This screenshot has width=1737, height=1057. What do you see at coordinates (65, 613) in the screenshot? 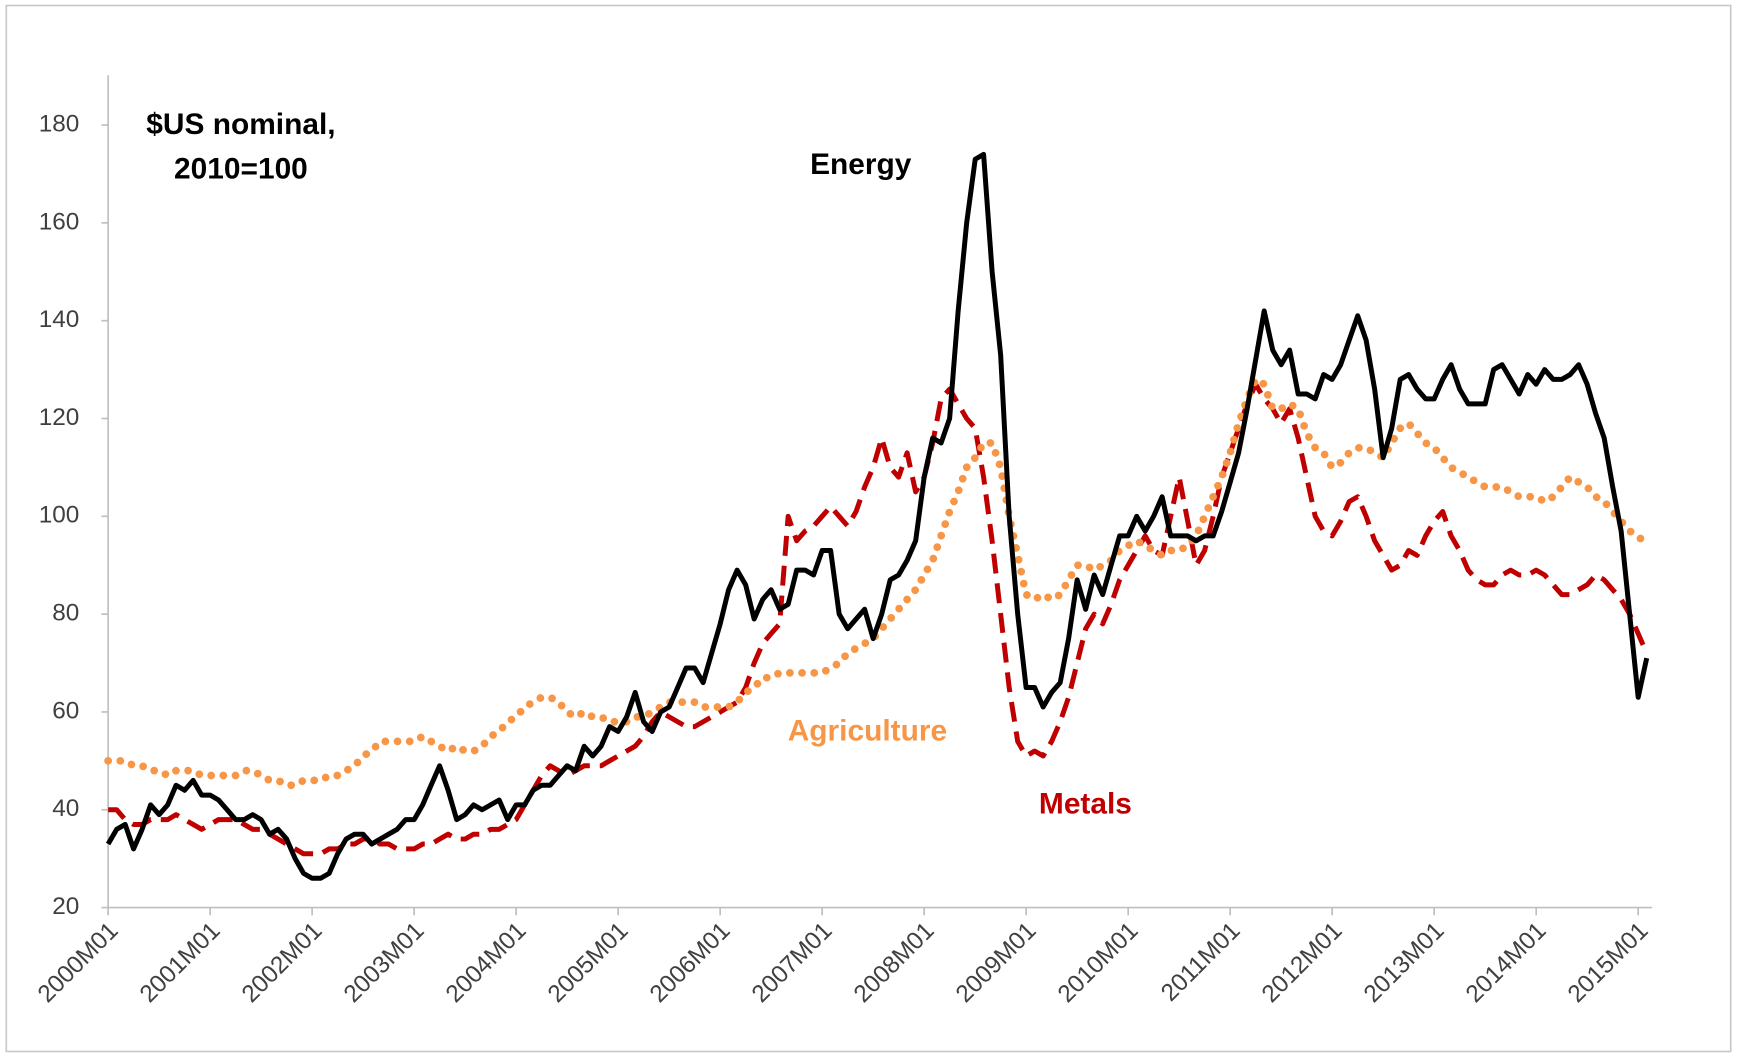
I see `y-tick-label: 80` at bounding box center [65, 613].